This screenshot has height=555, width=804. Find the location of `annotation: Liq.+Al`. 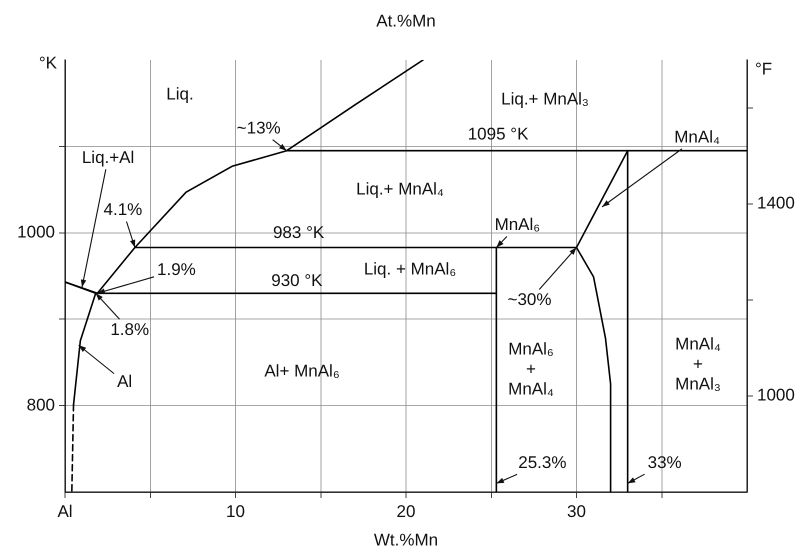

annotation: Liq.+Al is located at coordinates (108, 157).